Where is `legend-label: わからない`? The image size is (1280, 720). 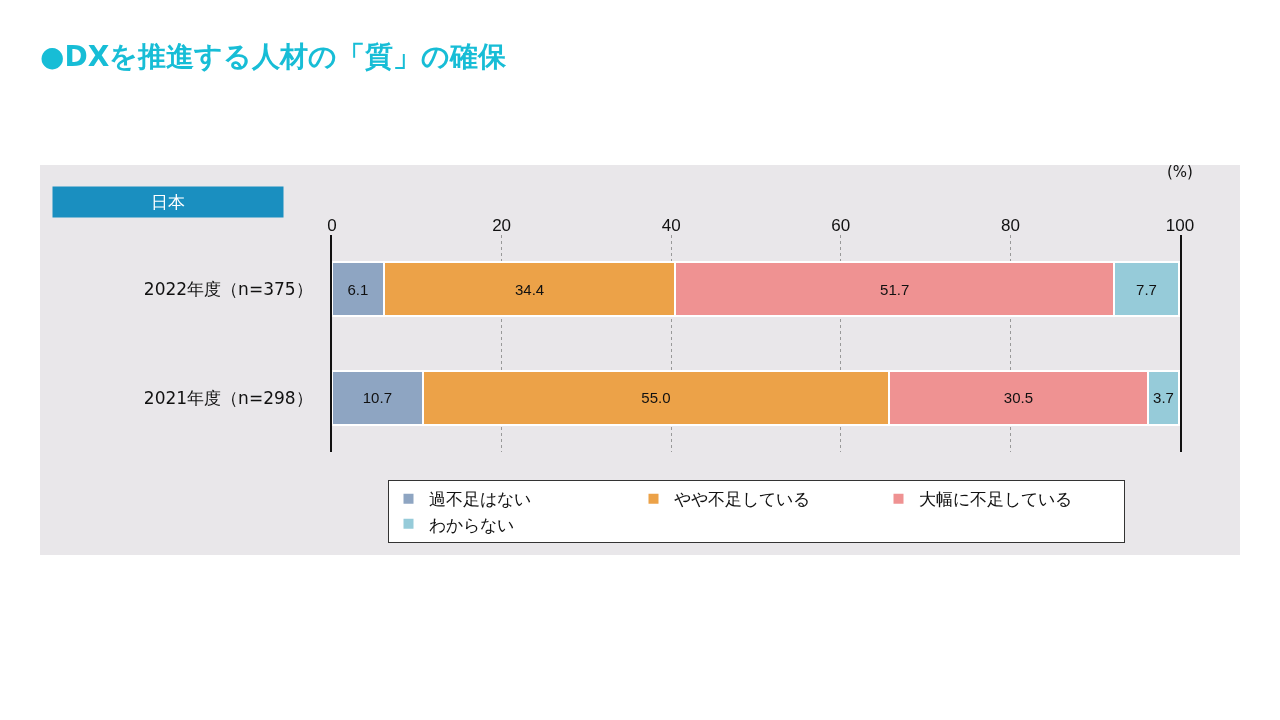
legend-label: わからない is located at coordinates (471, 524).